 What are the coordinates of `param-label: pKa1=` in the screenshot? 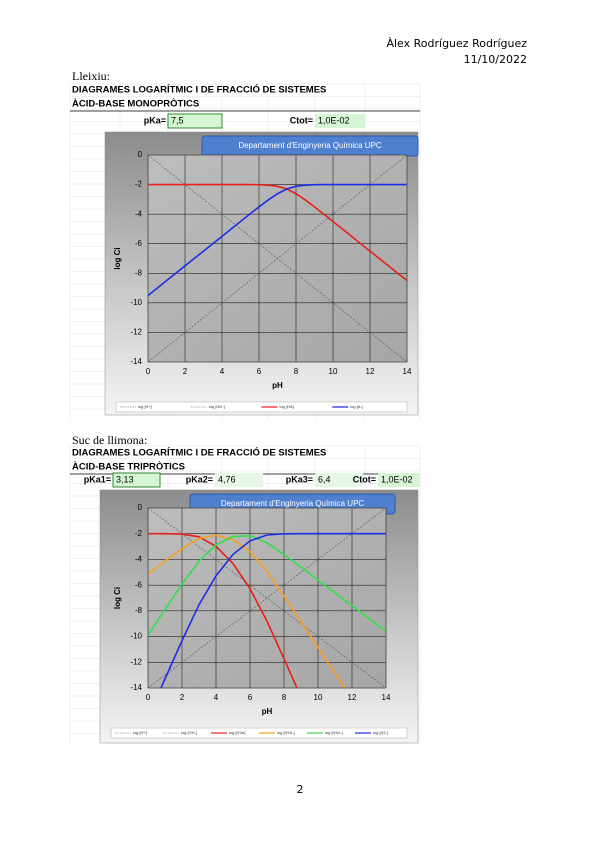 It's located at (97, 479).